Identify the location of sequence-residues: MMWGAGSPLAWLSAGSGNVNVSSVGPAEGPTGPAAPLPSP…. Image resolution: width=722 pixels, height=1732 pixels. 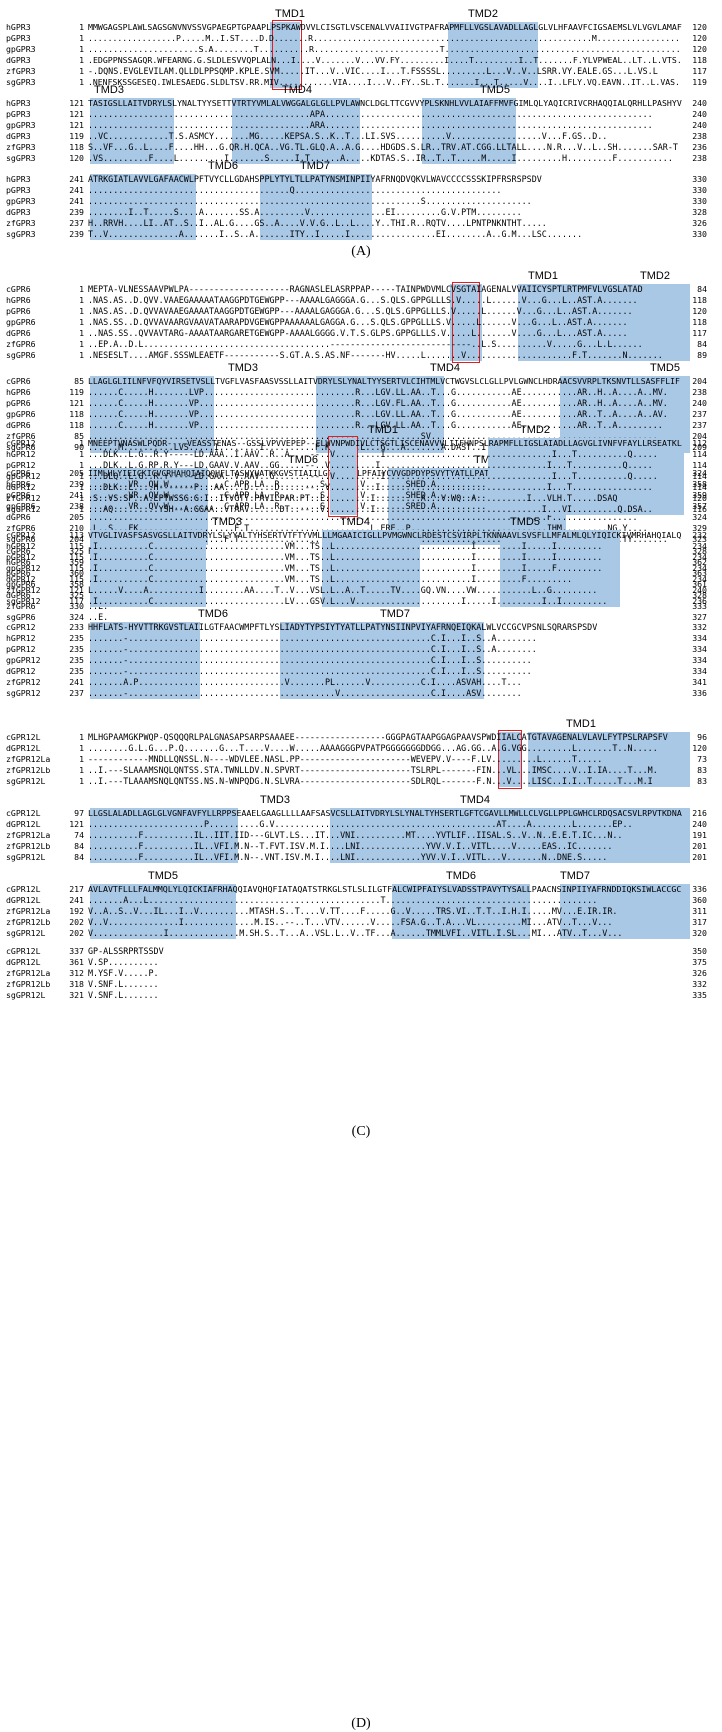
(385, 27).